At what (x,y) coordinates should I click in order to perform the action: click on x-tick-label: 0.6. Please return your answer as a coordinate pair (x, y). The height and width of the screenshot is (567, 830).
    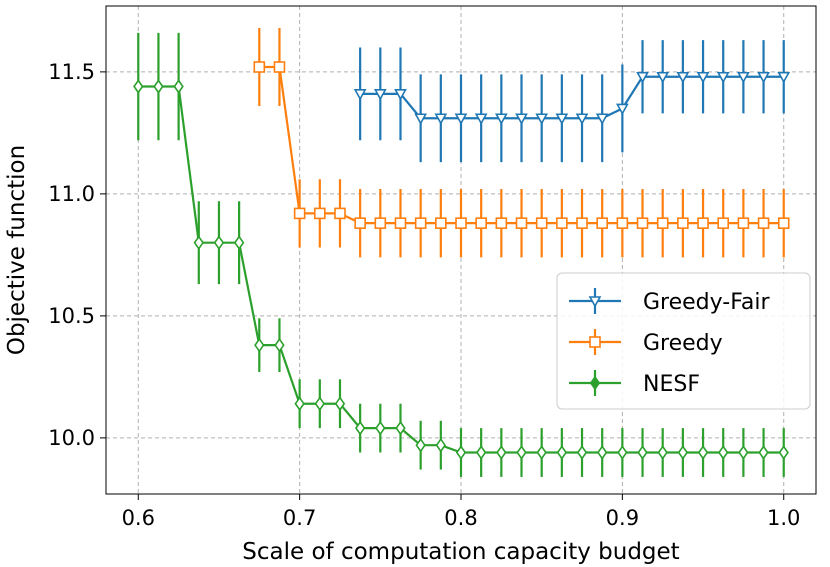
    Looking at the image, I should click on (138, 518).